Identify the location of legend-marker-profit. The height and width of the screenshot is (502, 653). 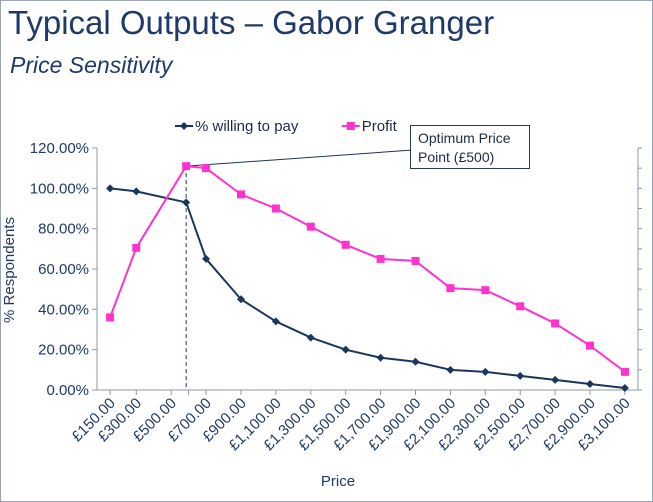
(350, 126).